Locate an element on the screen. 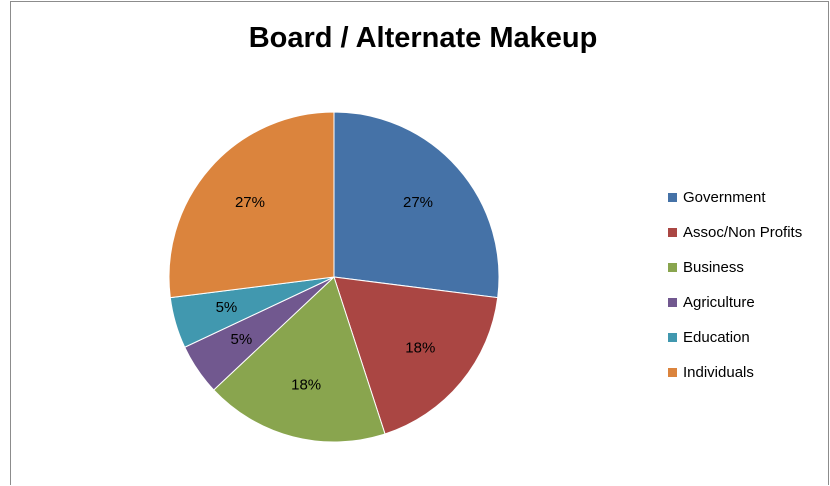 This screenshot has width=830, height=486. pie-slice-assoc-non-profits is located at coordinates (416, 355).